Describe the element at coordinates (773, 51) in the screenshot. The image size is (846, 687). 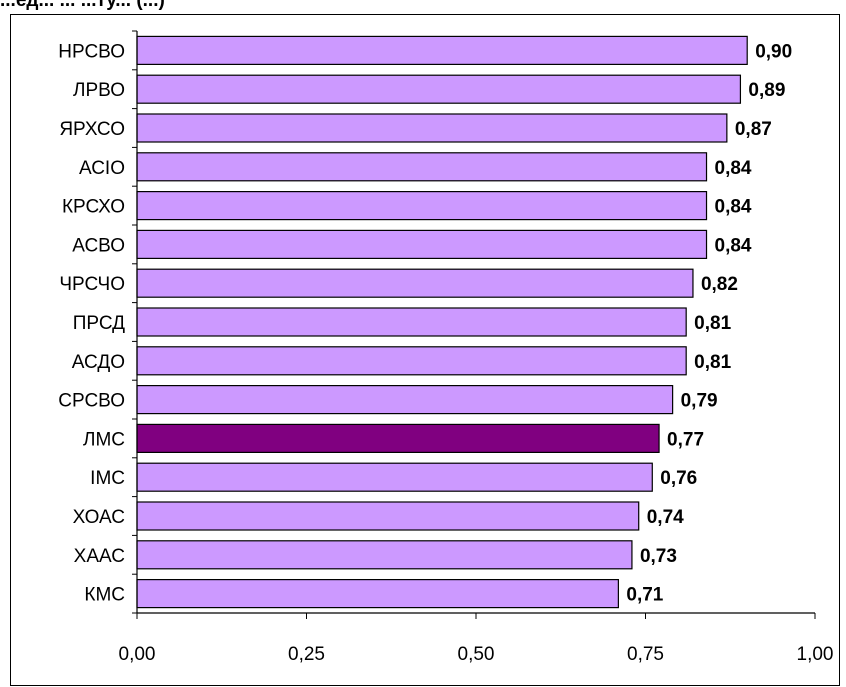
I see `data-label: 0,90` at that location.